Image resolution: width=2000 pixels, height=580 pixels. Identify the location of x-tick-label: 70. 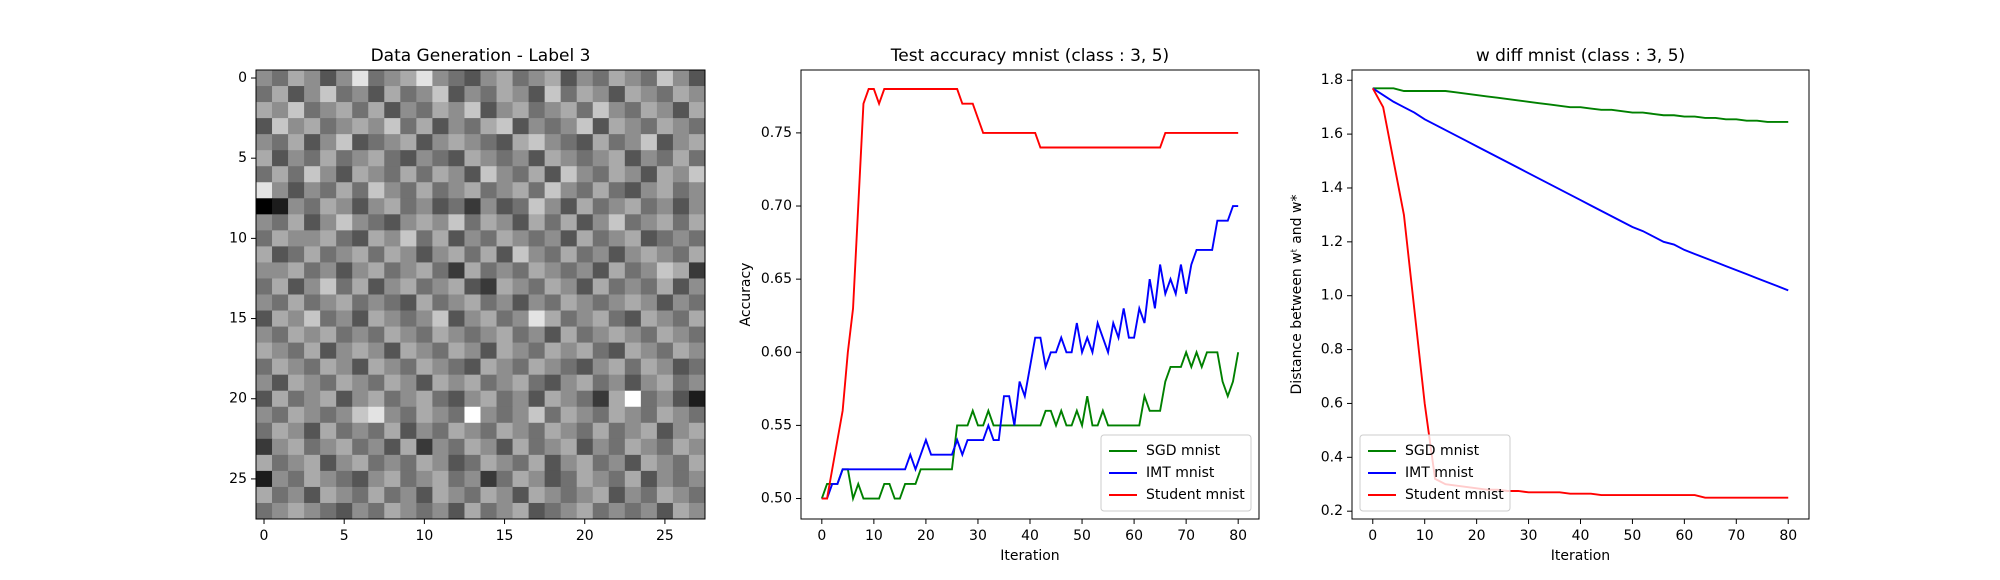
(1736, 536).